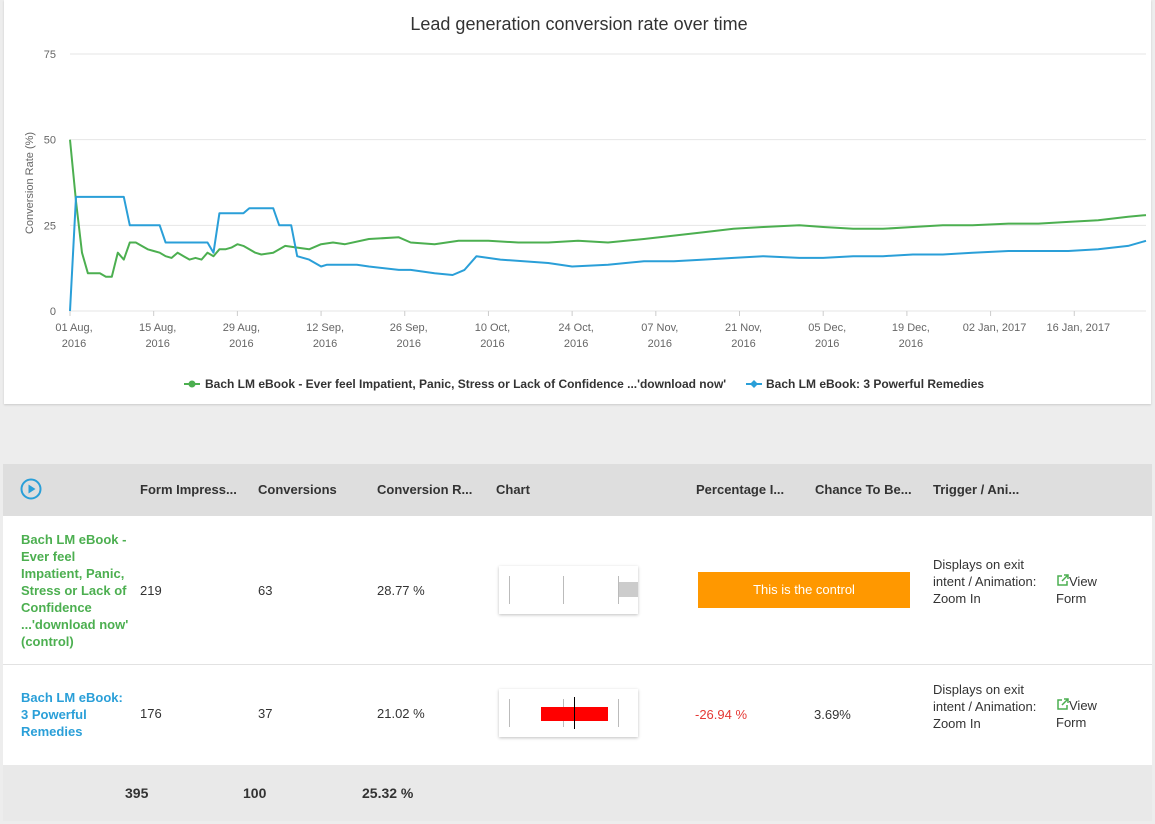  I want to click on mini-chart-control, so click(568, 590).